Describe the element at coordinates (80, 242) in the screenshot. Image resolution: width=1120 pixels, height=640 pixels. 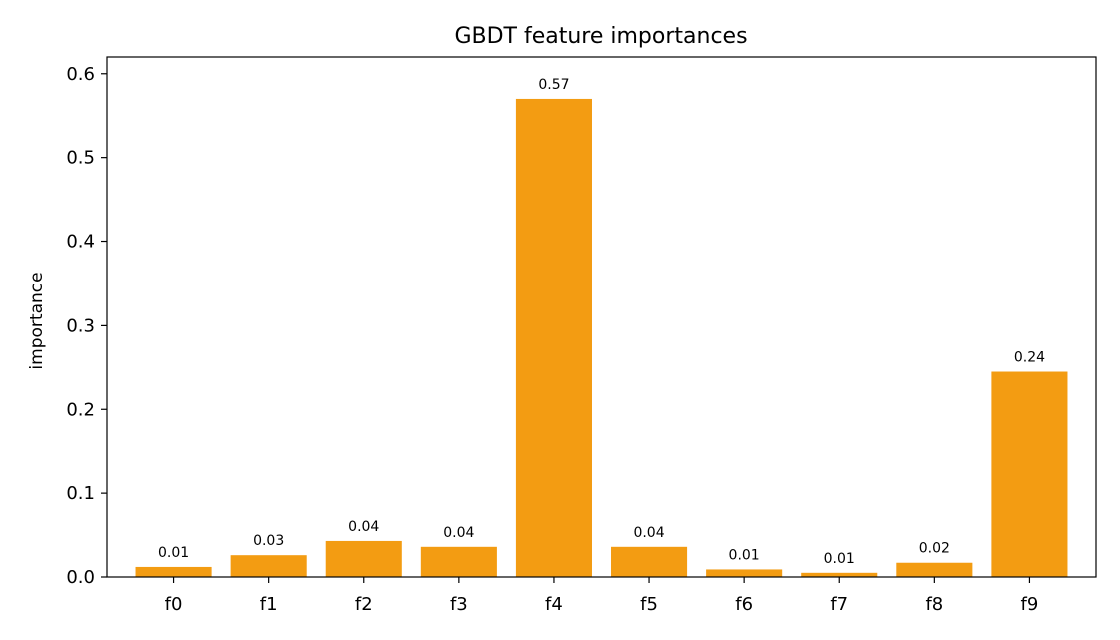
I see `y-tick-label: 0.4` at that location.